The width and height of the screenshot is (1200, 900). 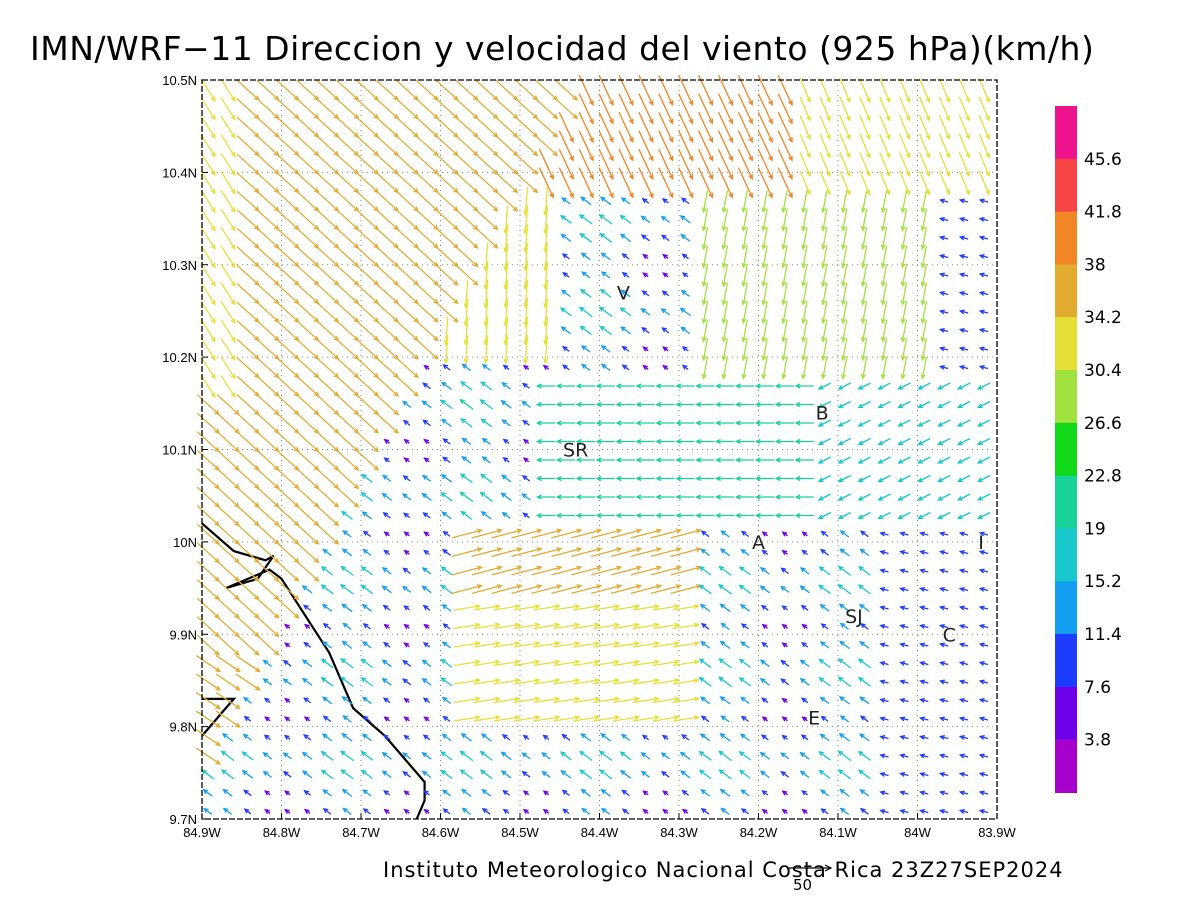 I want to click on x-tick-label: 83.9W, so click(x=997, y=832).